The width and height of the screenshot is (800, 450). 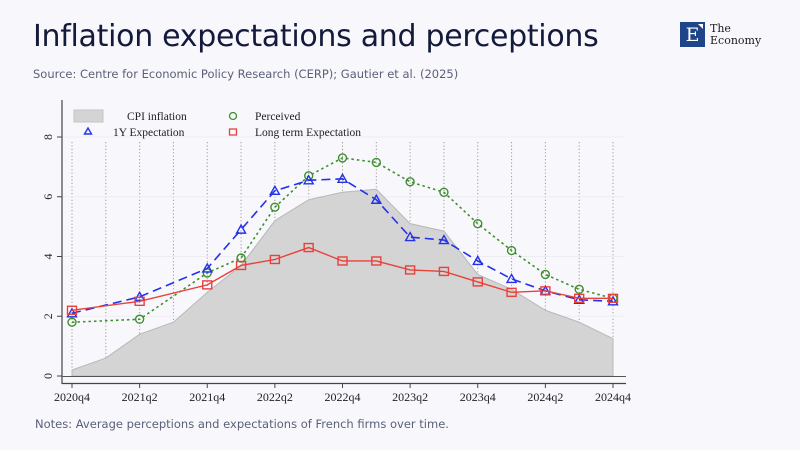 What do you see at coordinates (376, 198) in the screenshot?
I see `1y-expectation-point-2023q1` at bounding box center [376, 198].